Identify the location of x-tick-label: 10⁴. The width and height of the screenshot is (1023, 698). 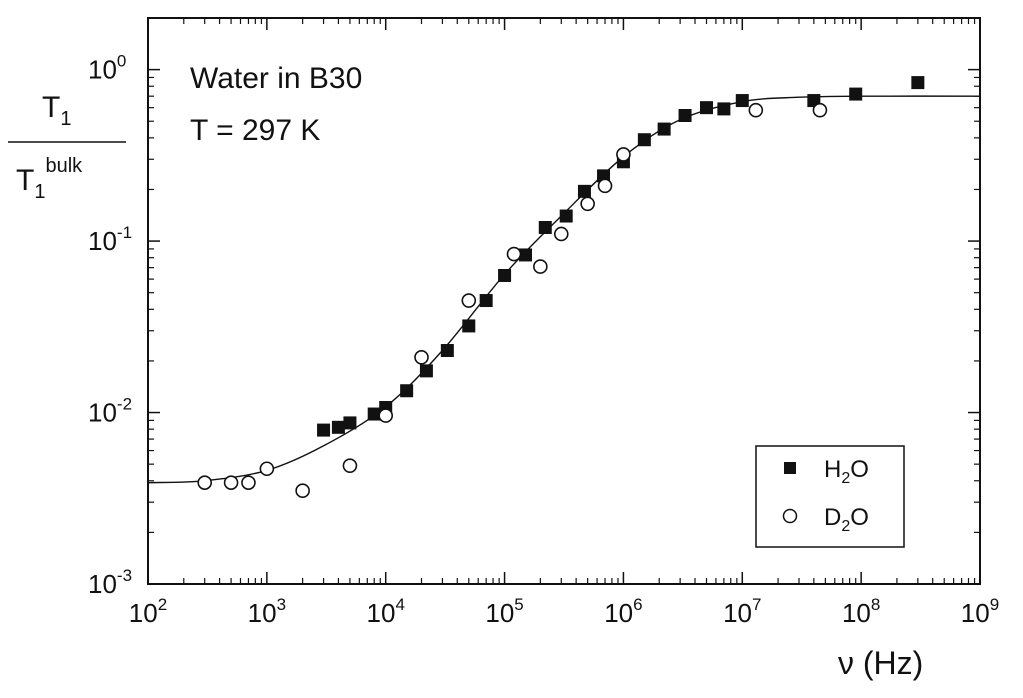
(386, 611).